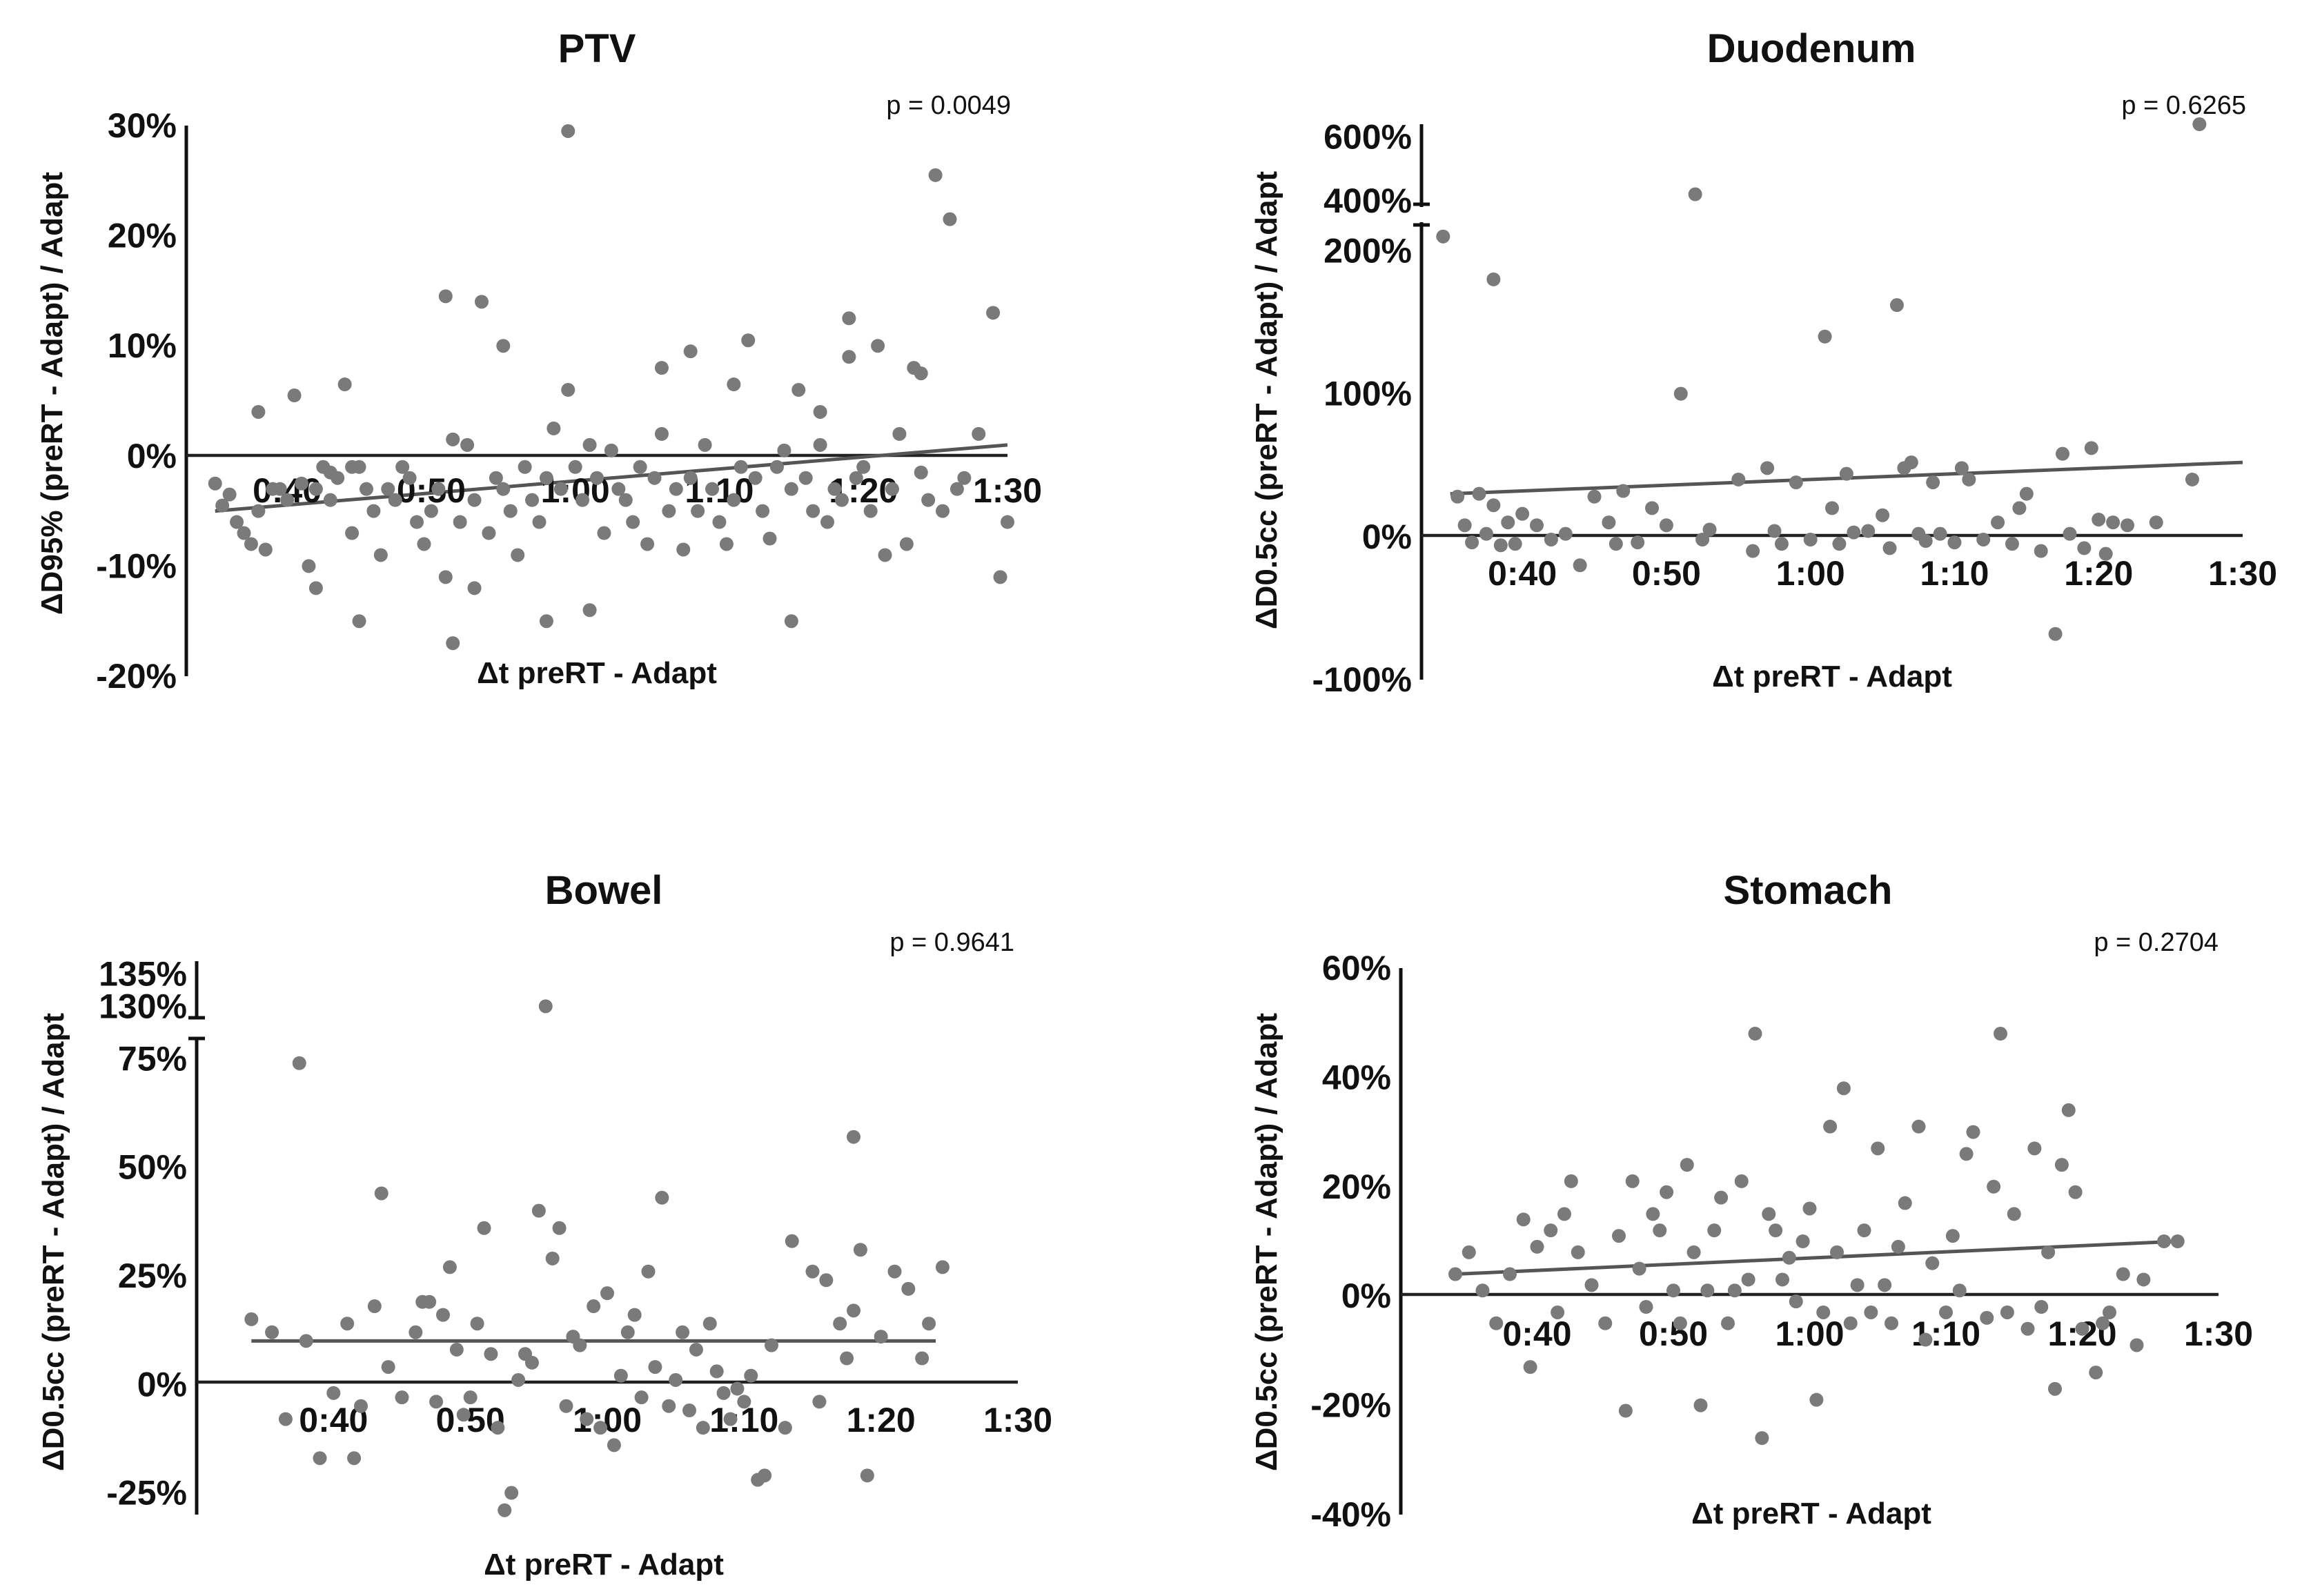 The image size is (2302, 1596). What do you see at coordinates (152, 1276) in the screenshot?
I see `bowel-y-tick: 25%` at bounding box center [152, 1276].